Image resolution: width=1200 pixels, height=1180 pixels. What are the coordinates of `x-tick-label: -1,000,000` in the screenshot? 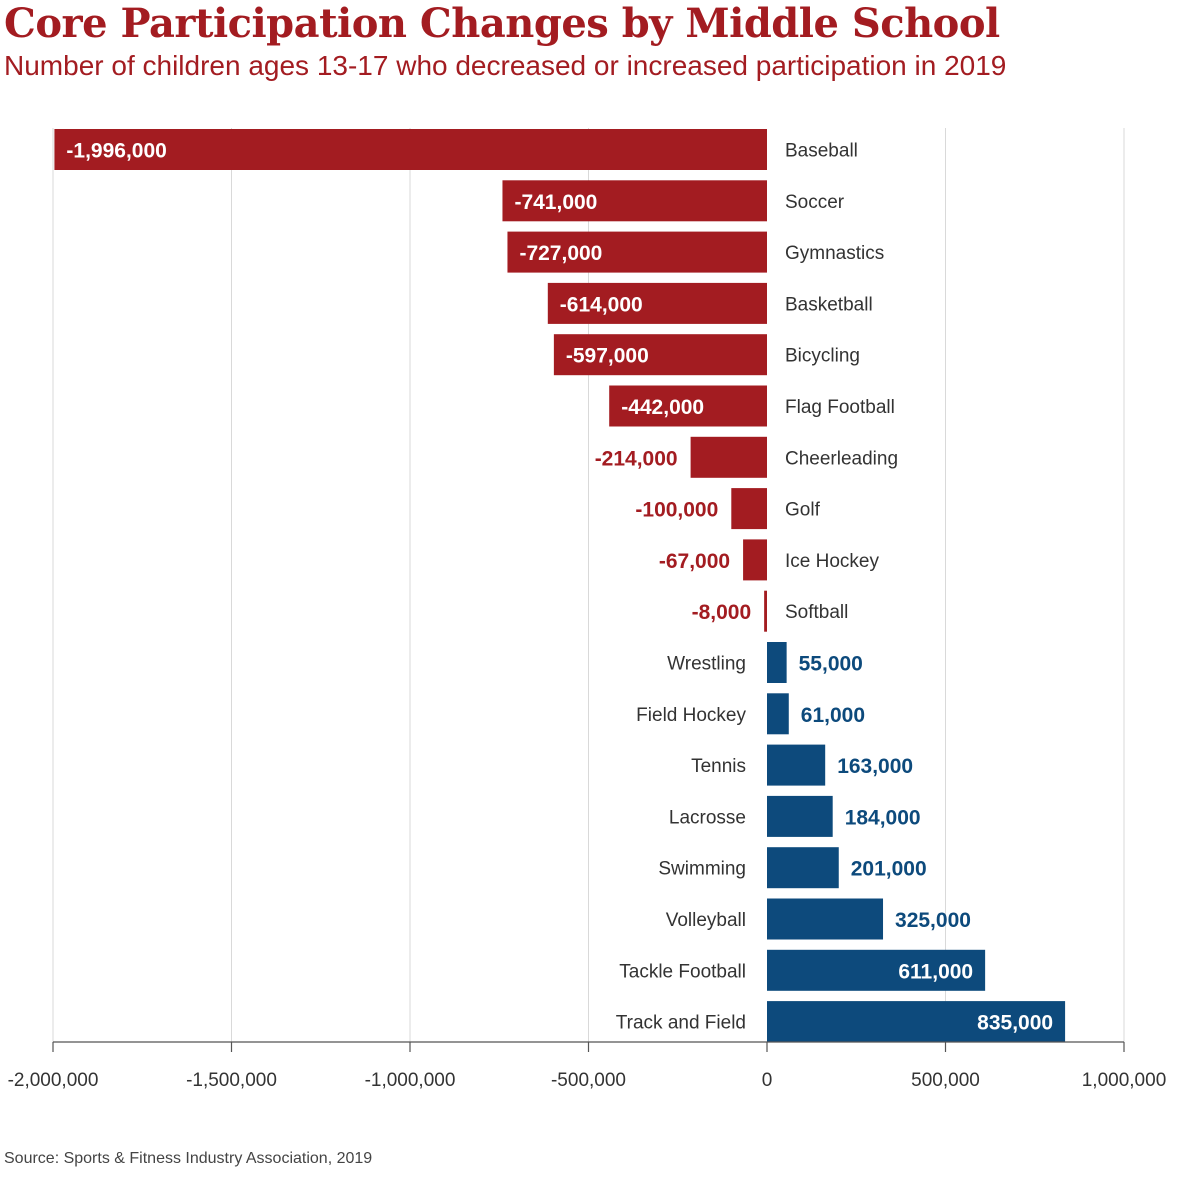 It's located at (410, 1080).